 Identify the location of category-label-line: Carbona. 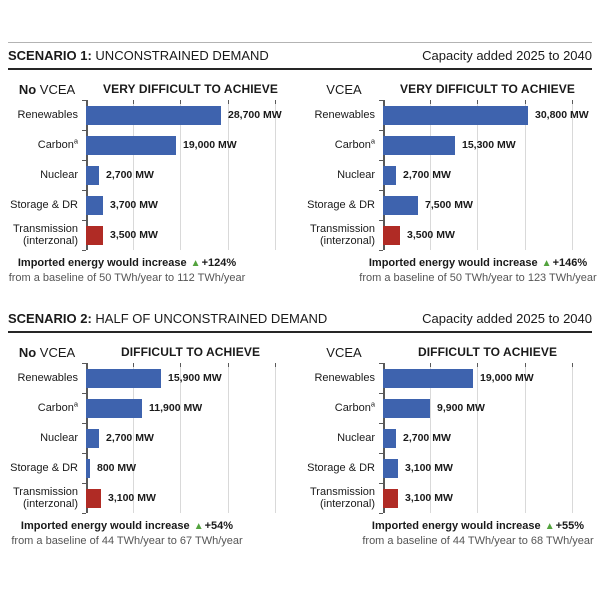
(354, 143).